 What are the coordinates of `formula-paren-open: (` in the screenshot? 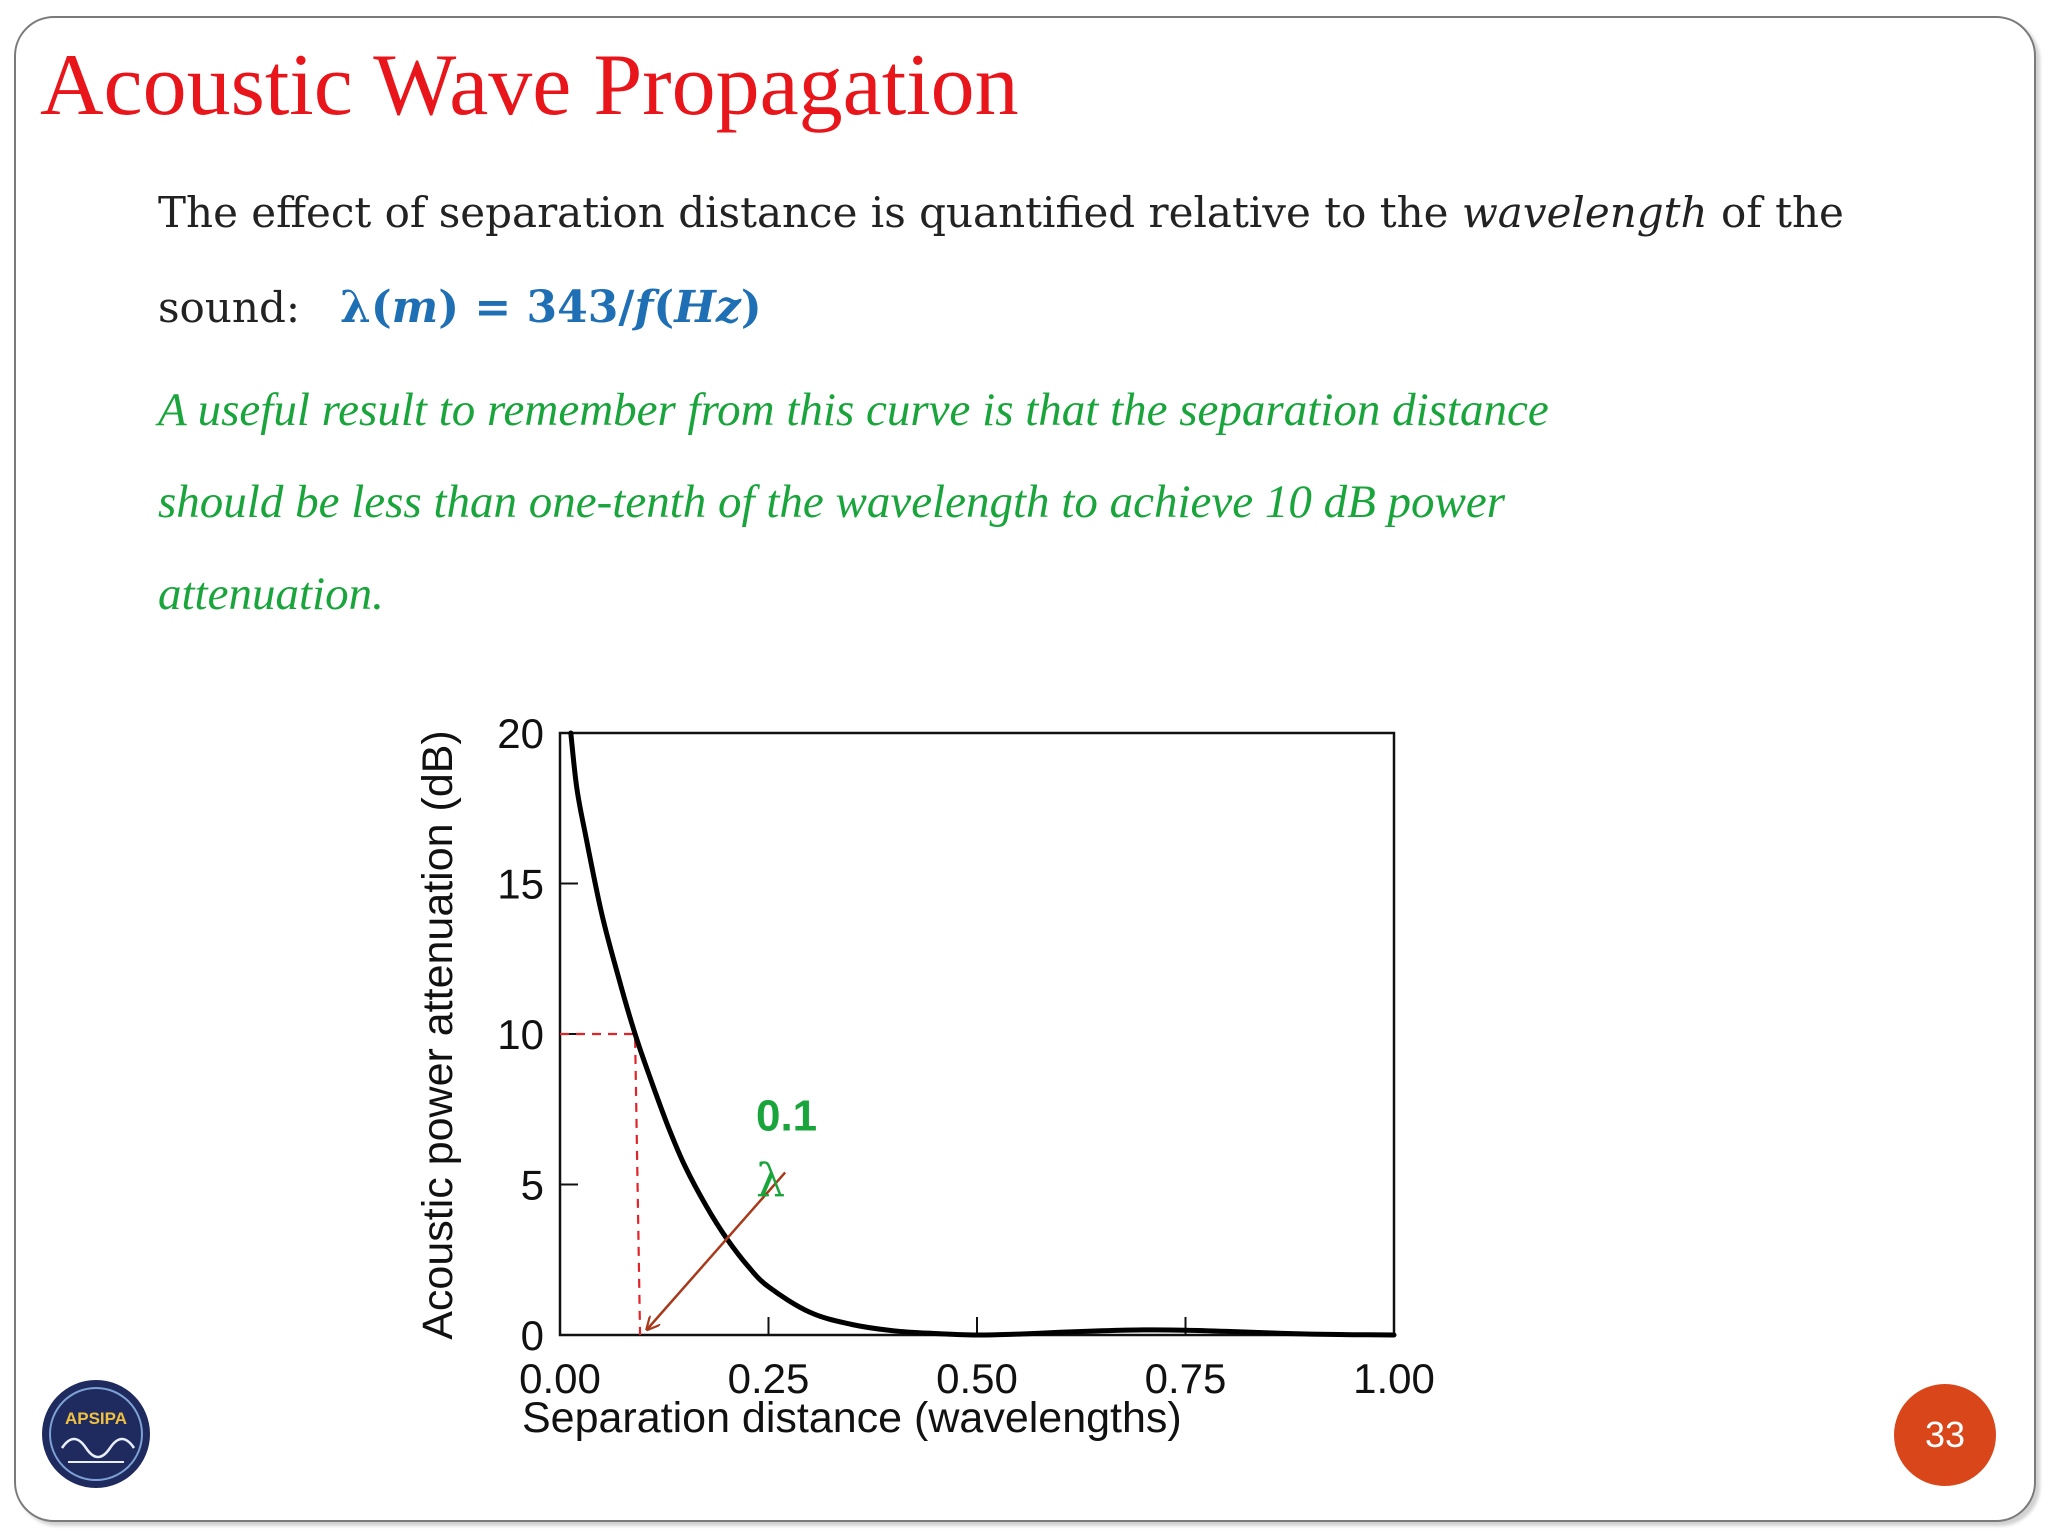 It's located at (381, 307).